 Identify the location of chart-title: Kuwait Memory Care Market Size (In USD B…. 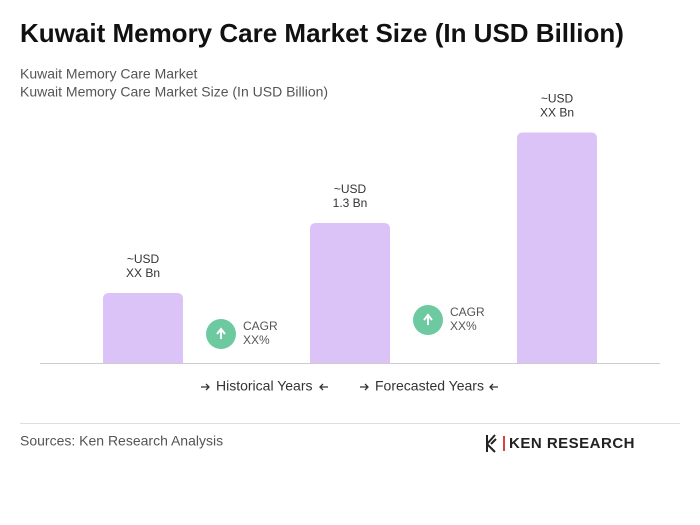
(322, 33).